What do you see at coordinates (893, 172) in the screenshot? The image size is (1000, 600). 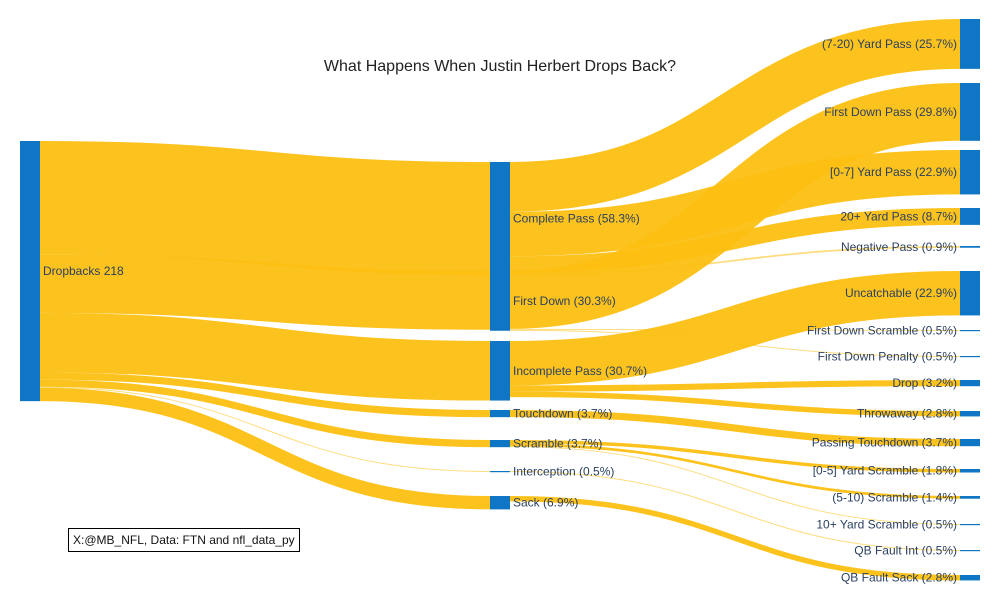 I see `node-label-p07: [0-7] Yard Pass (22.9%)` at bounding box center [893, 172].